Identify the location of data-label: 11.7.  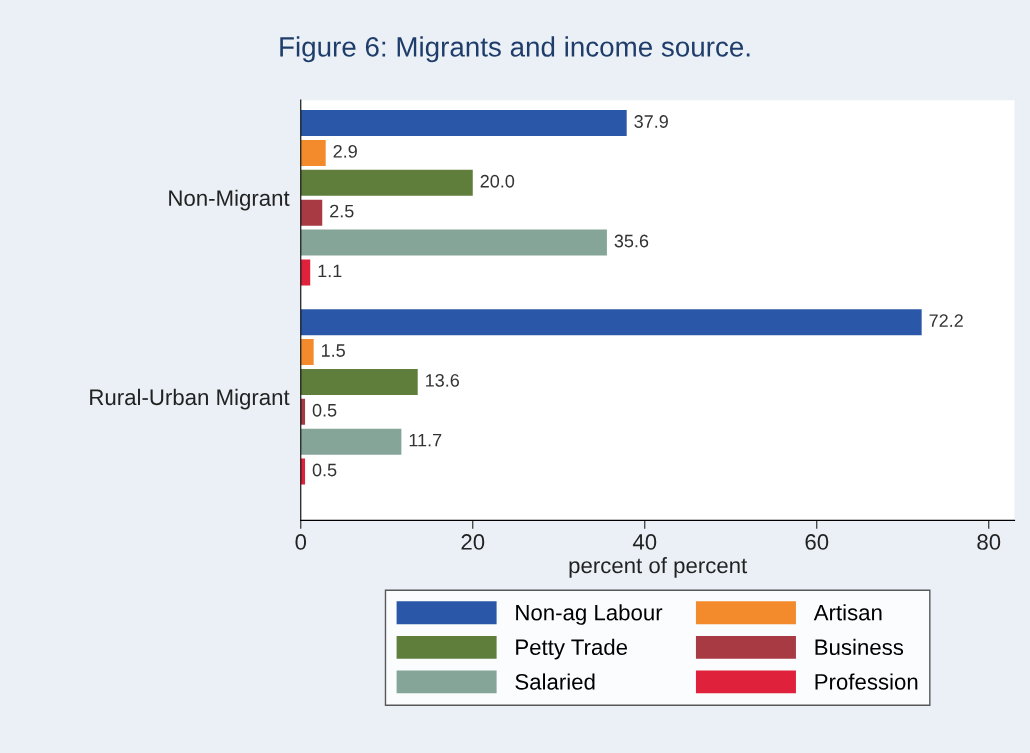
(425, 440).